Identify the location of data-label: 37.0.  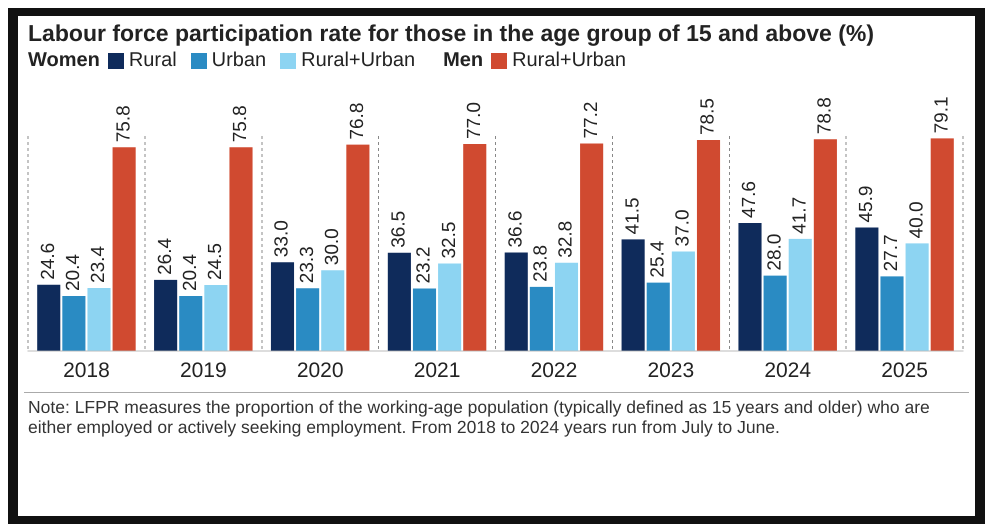
(683, 227).